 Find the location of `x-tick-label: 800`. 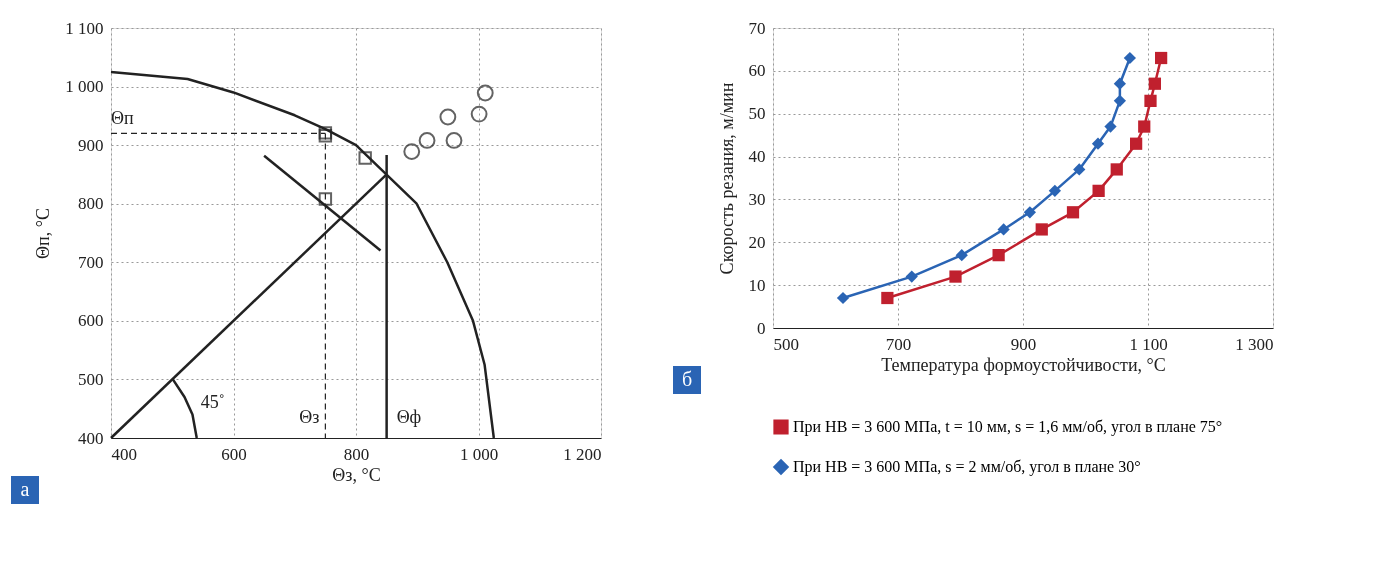

x-tick-label: 800 is located at coordinates (356, 454).